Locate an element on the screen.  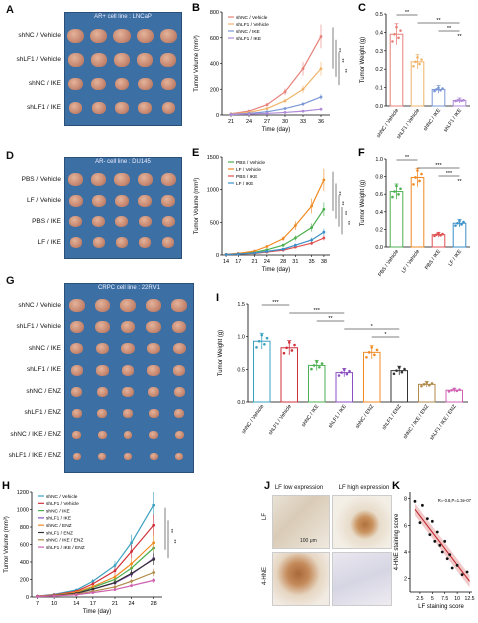
photo-row-label: shLF1 / IKE / ENZ is located at coordinates (34, 456).